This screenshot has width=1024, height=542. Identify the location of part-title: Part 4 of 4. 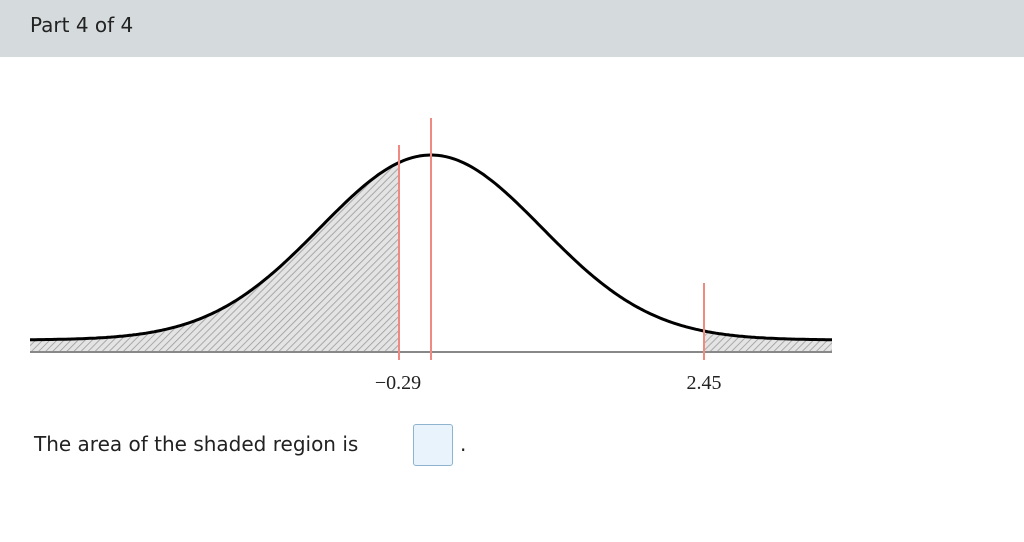
(82, 25).